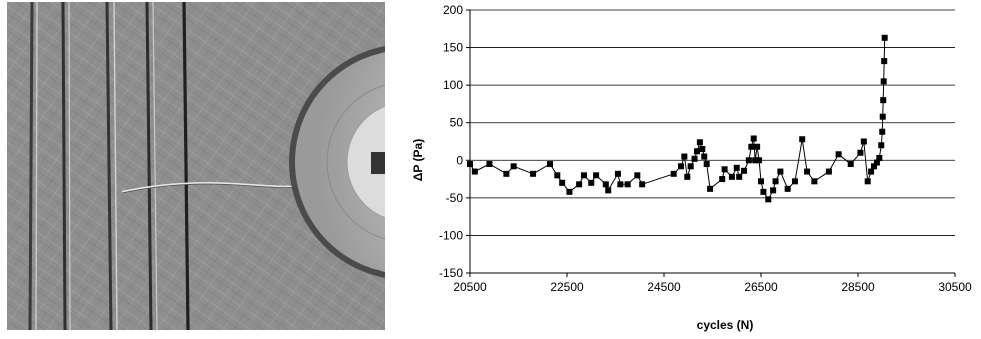  I want to click on y-tick-label: -50, so click(455, 198).